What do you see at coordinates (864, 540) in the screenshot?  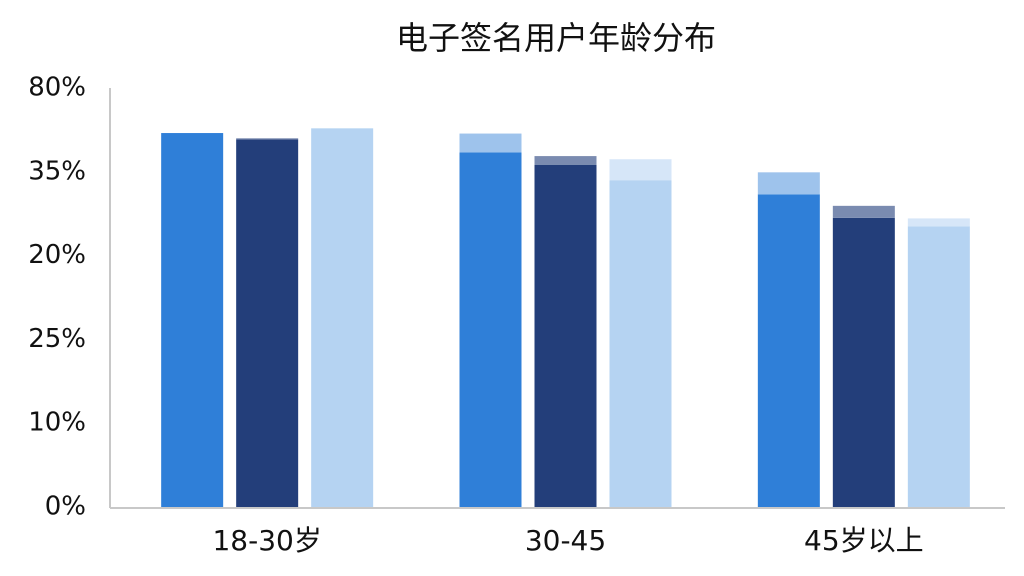 I see `x-tick-label: 45岁以上` at bounding box center [864, 540].